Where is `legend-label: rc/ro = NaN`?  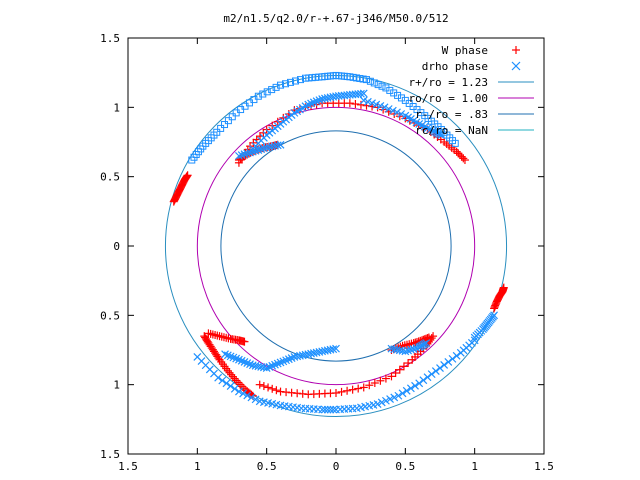 legend-label: rc/ro = NaN is located at coordinates (451, 130).